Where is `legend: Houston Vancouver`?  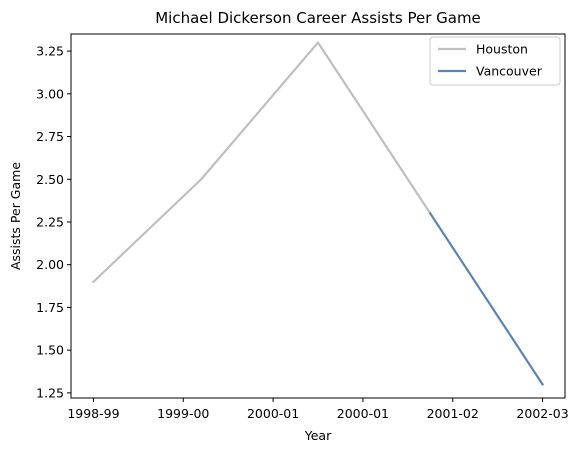
legend: Houston Vancouver is located at coordinates (495, 61).